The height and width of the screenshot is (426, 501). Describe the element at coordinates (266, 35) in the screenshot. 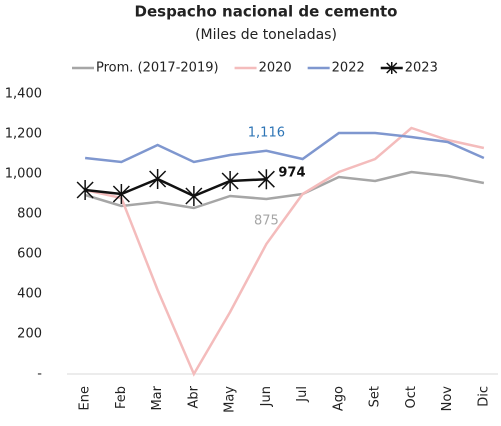

I see `chart-subtitle: (Miles de toneladas)` at that location.